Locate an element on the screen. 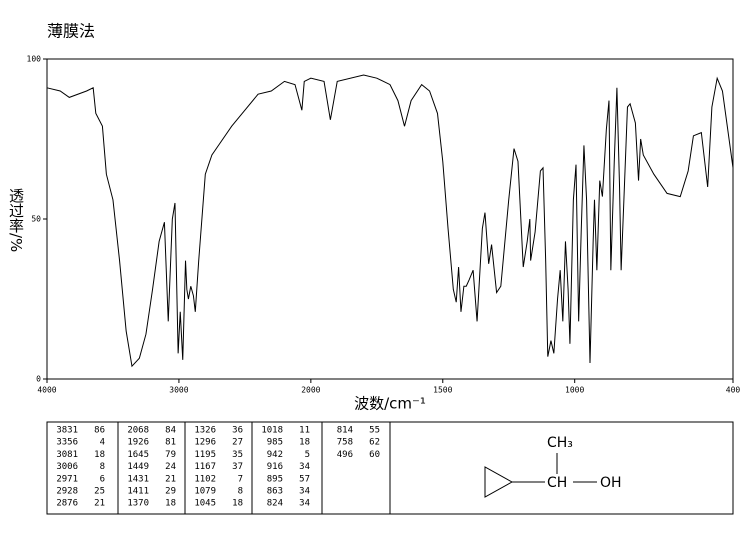  y-tick-label: 0 is located at coordinates (38, 379).